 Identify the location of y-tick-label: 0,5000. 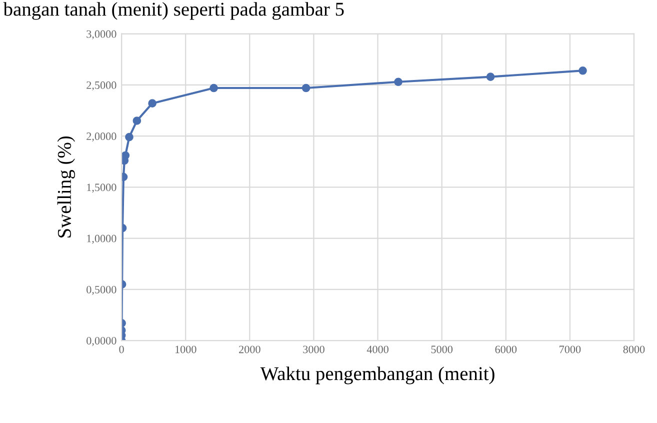
(101, 290).